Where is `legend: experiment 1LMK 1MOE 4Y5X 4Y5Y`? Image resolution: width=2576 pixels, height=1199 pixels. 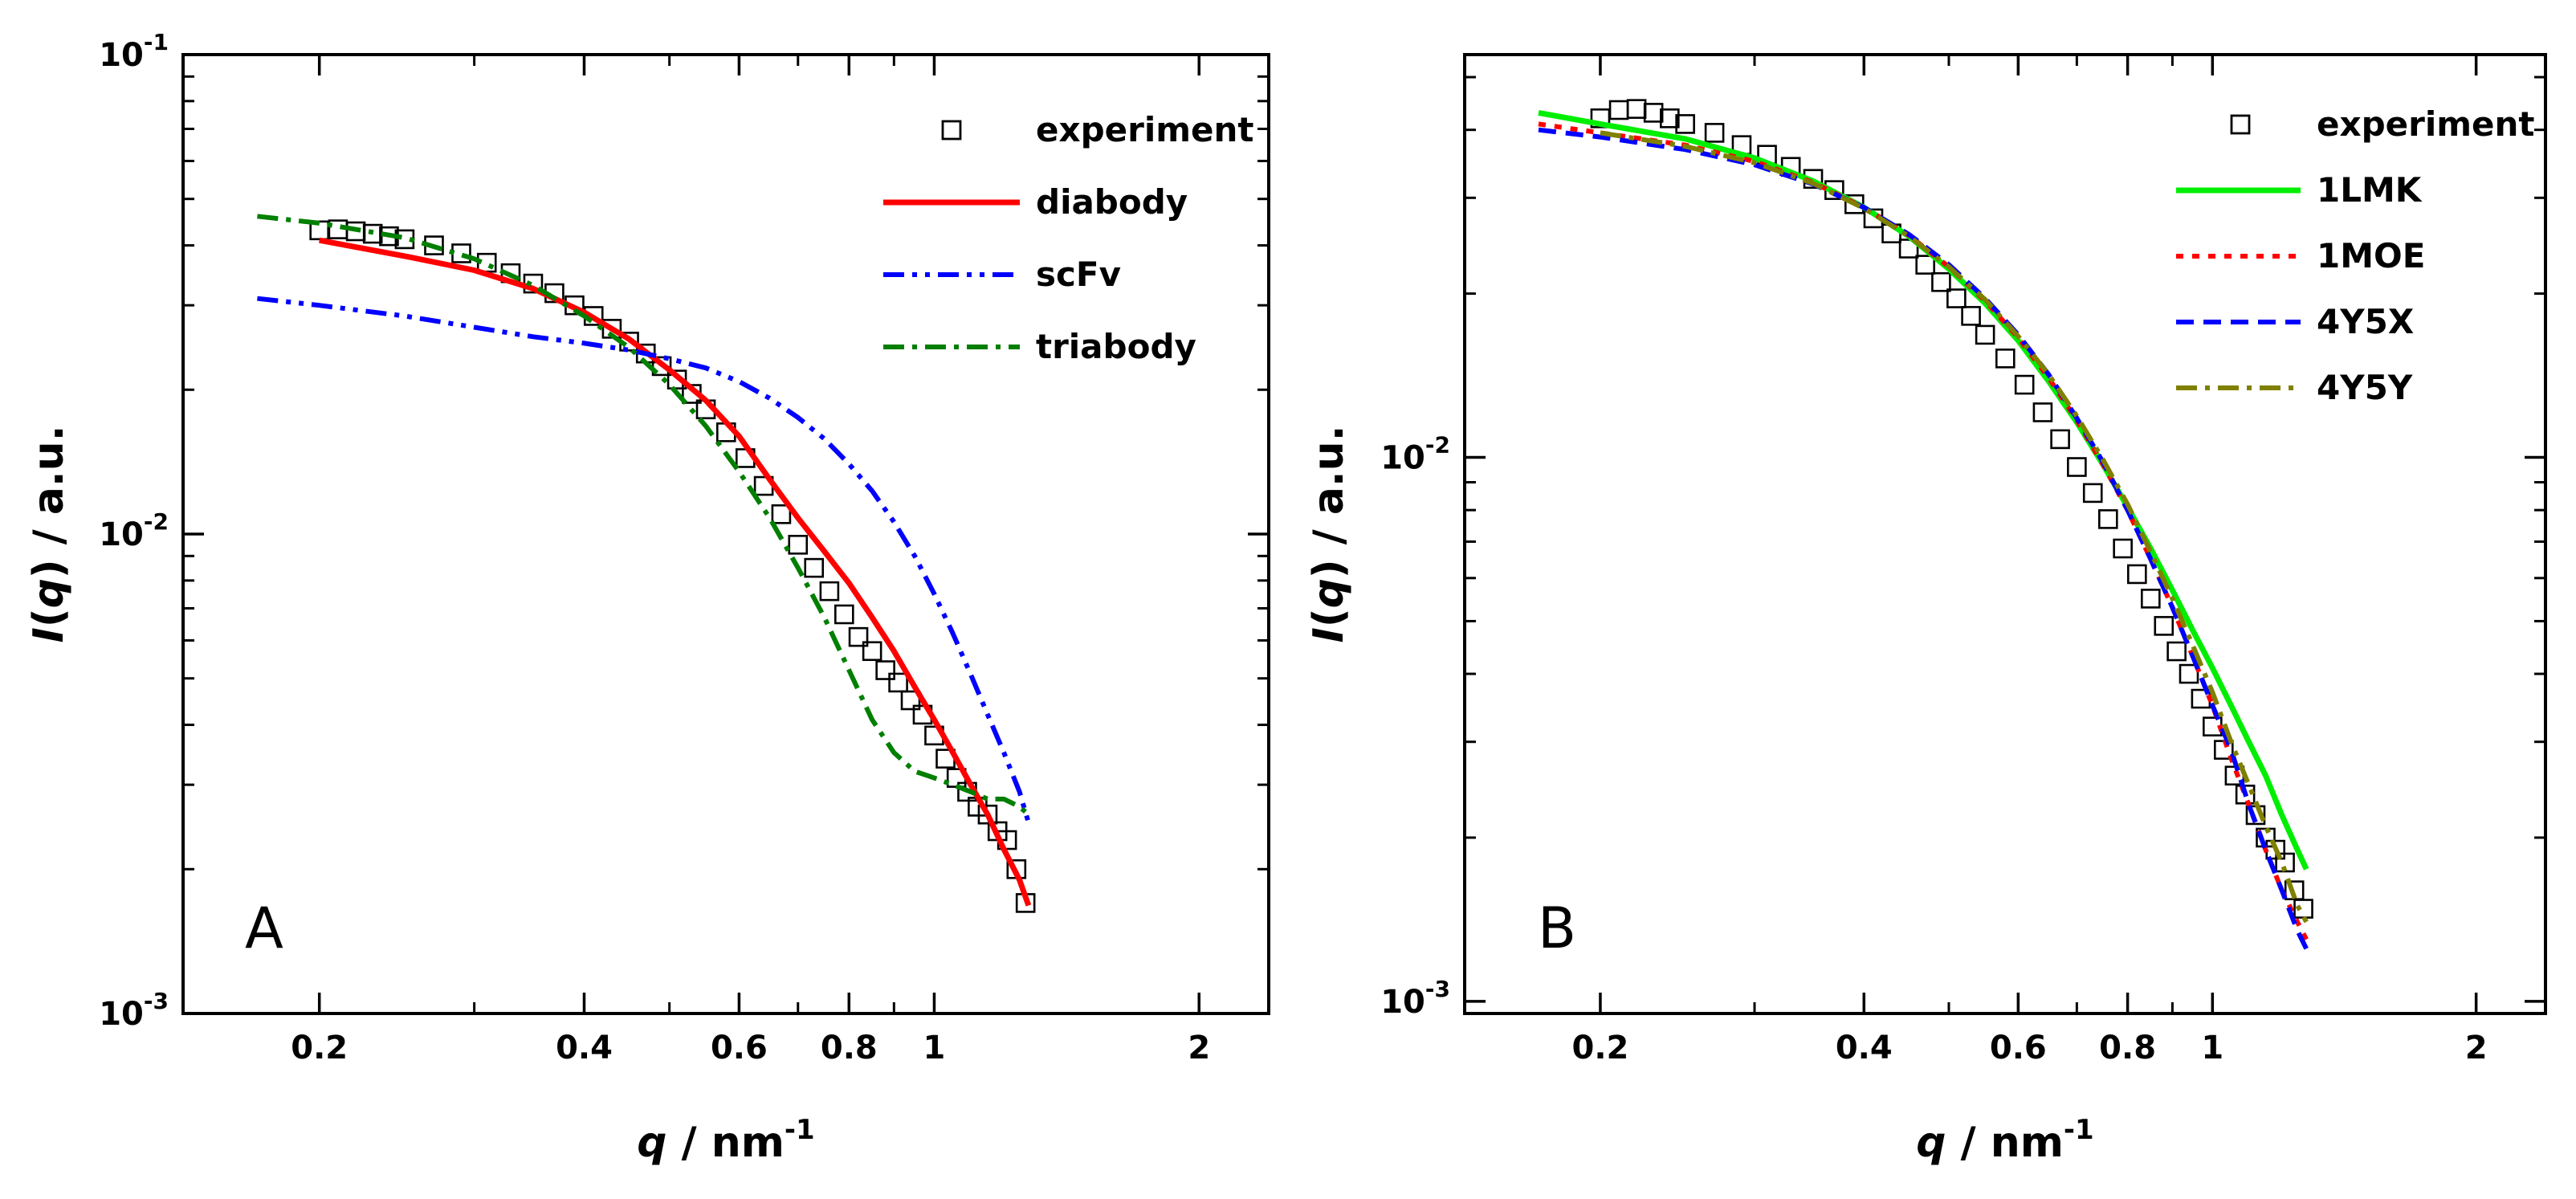 legend: experiment 1LMK 1MOE 4Y5X 4Y5Y is located at coordinates (2355, 255).